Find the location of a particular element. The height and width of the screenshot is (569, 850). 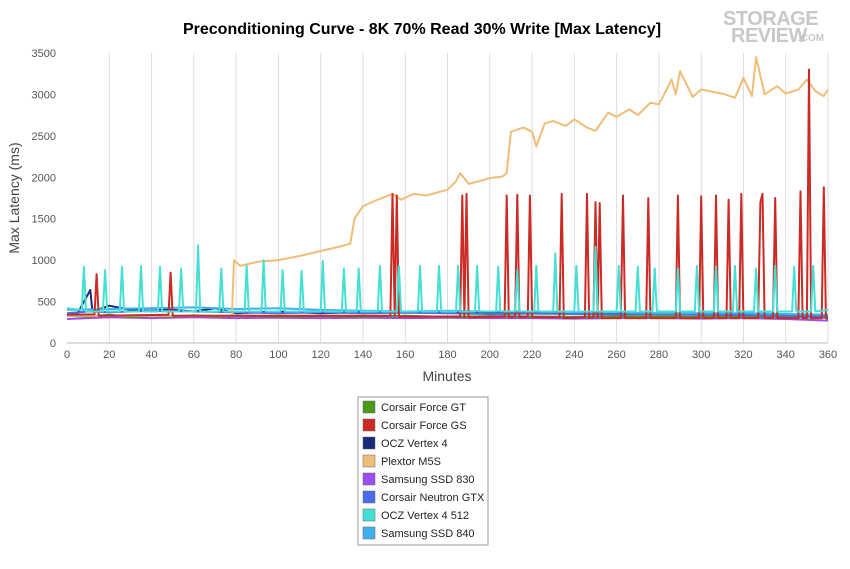

x-tick-label: 80 is located at coordinates (236, 355).